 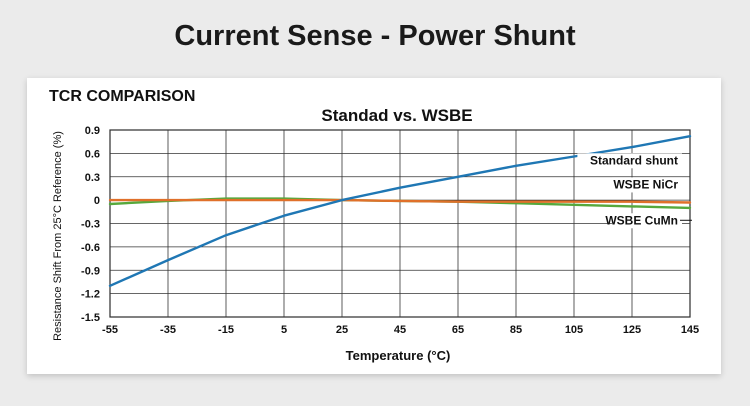 I want to click on x-tick-label: 125, so click(x=632, y=330).